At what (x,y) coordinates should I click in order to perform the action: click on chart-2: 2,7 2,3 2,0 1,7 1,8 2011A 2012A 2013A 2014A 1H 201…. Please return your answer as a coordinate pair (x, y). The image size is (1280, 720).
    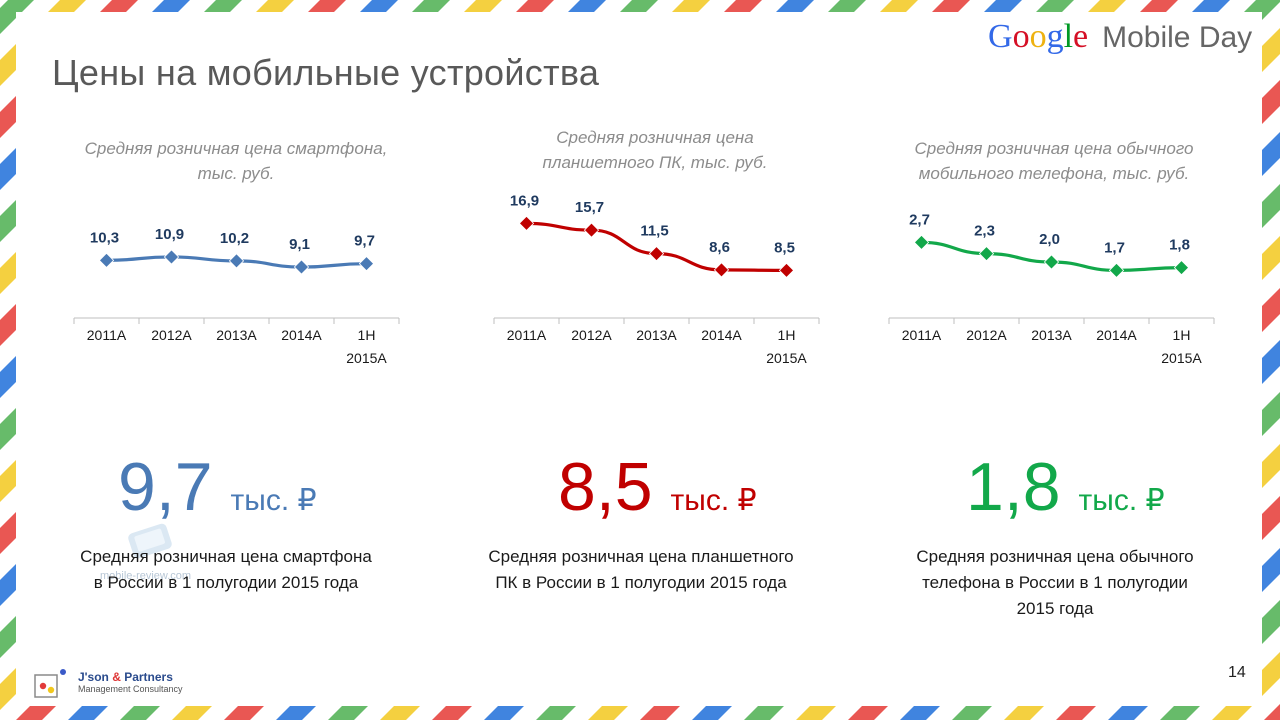
    Looking at the image, I should click on (1051, 288).